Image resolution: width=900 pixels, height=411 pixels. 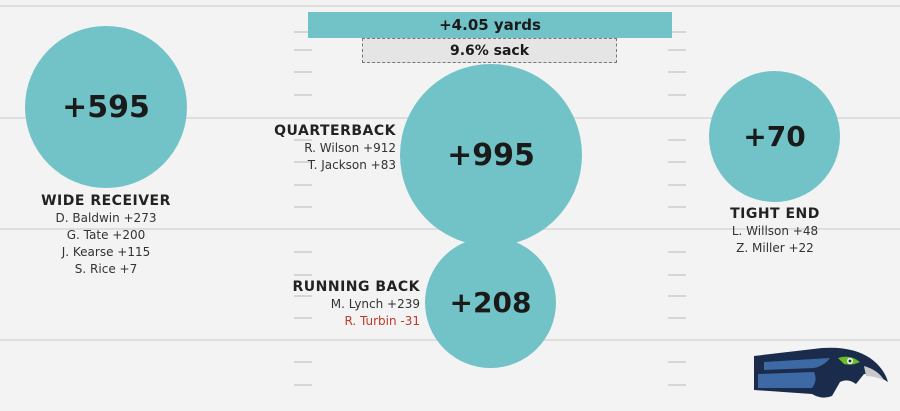 I want to click on player-line: R. Wilson +912, so click(x=350, y=148).